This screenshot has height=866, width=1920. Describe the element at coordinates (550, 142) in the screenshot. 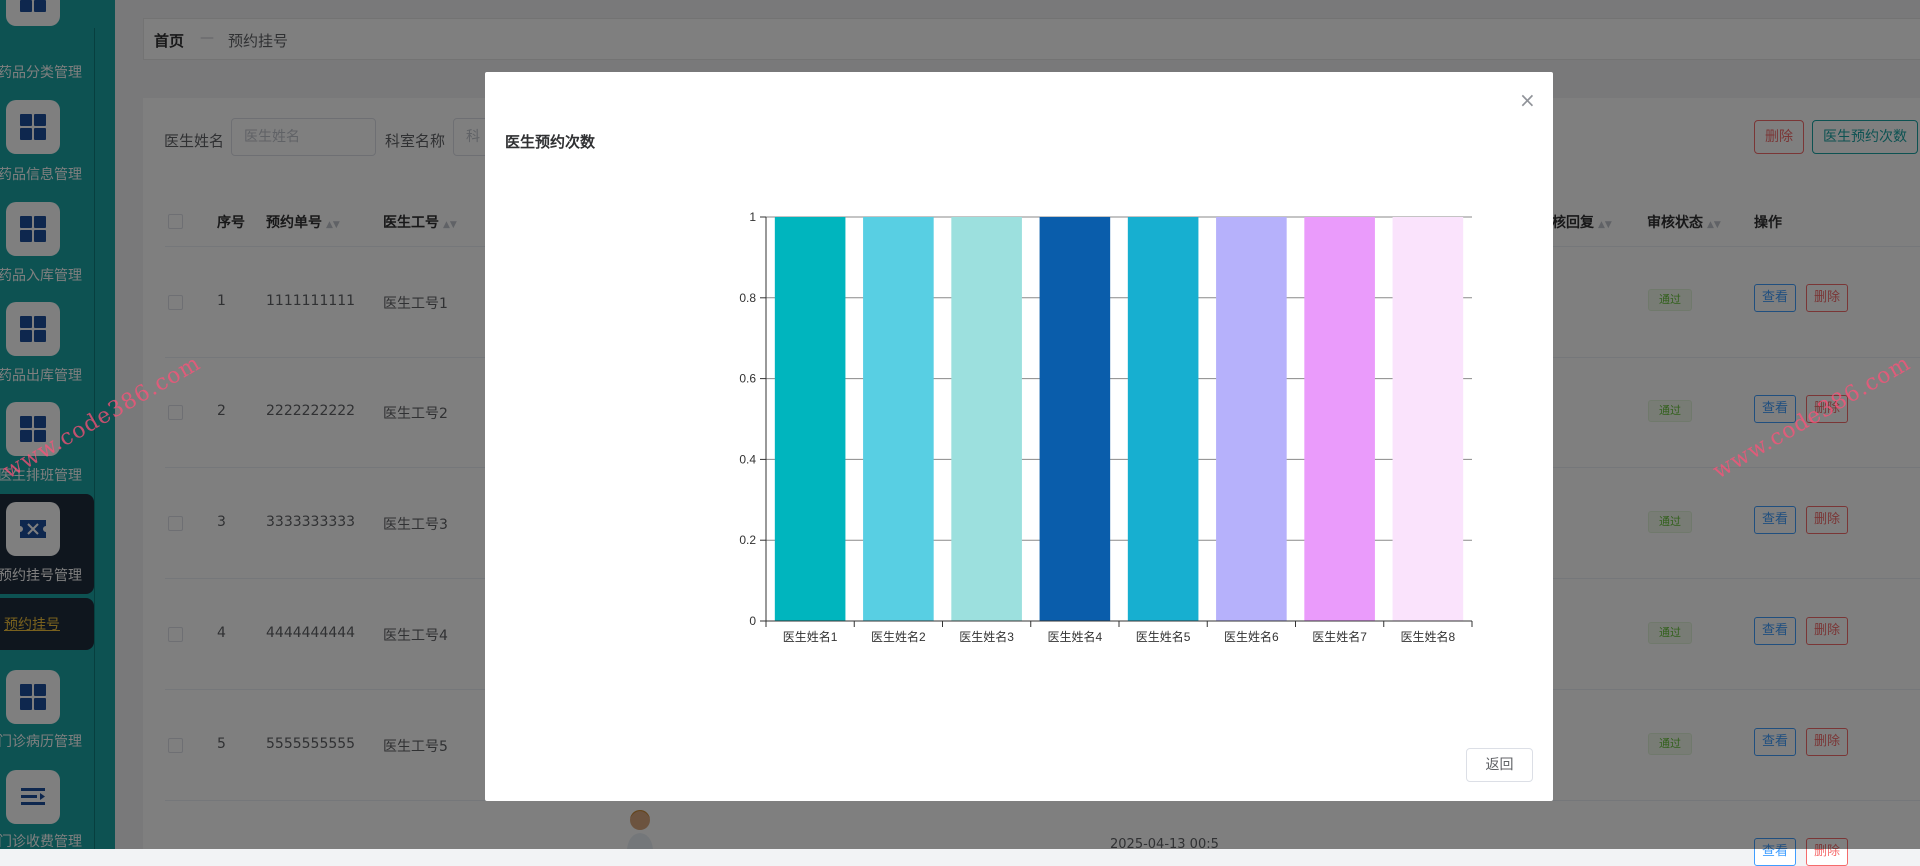

I see `dialog-title: 医生预约次数` at that location.